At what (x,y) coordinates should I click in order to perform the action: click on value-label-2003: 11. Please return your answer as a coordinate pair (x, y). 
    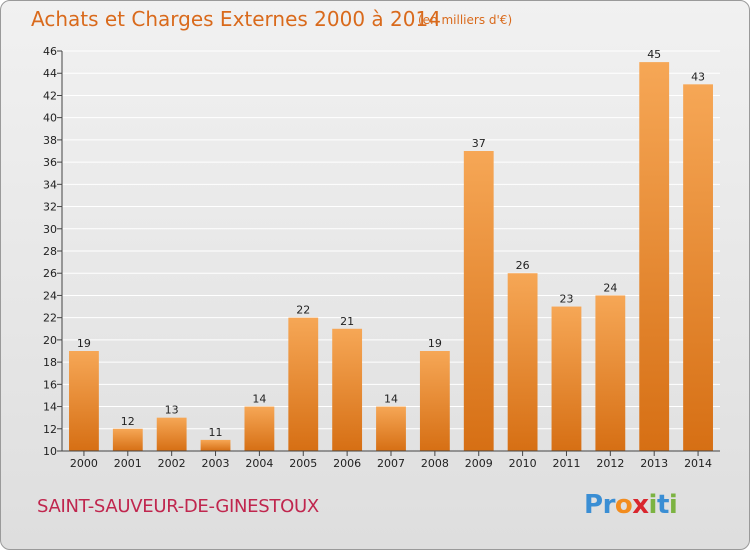
    Looking at the image, I should click on (216, 432).